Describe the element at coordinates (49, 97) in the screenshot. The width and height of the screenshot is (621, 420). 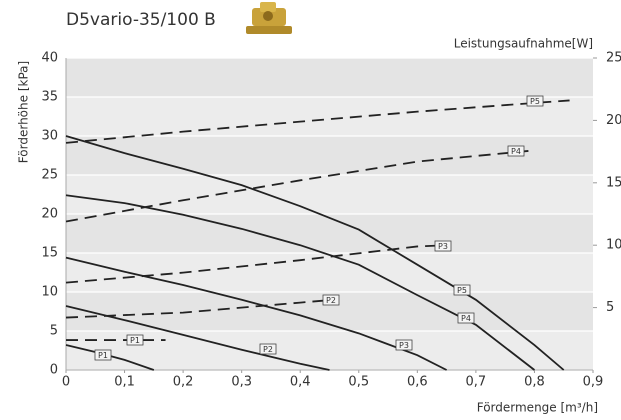
I see `y-tick-label: 35` at that location.